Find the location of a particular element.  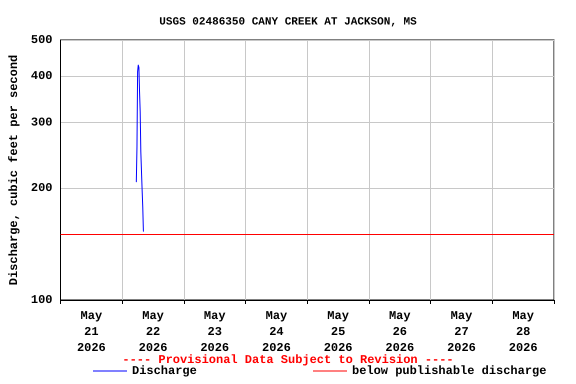

legend-label: below publishable discharge is located at coordinates (449, 371).